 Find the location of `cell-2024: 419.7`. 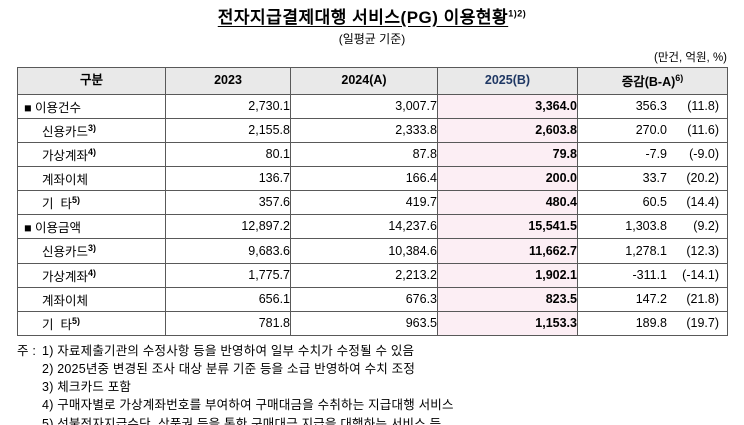

cell-2024: 419.7 is located at coordinates (364, 203).